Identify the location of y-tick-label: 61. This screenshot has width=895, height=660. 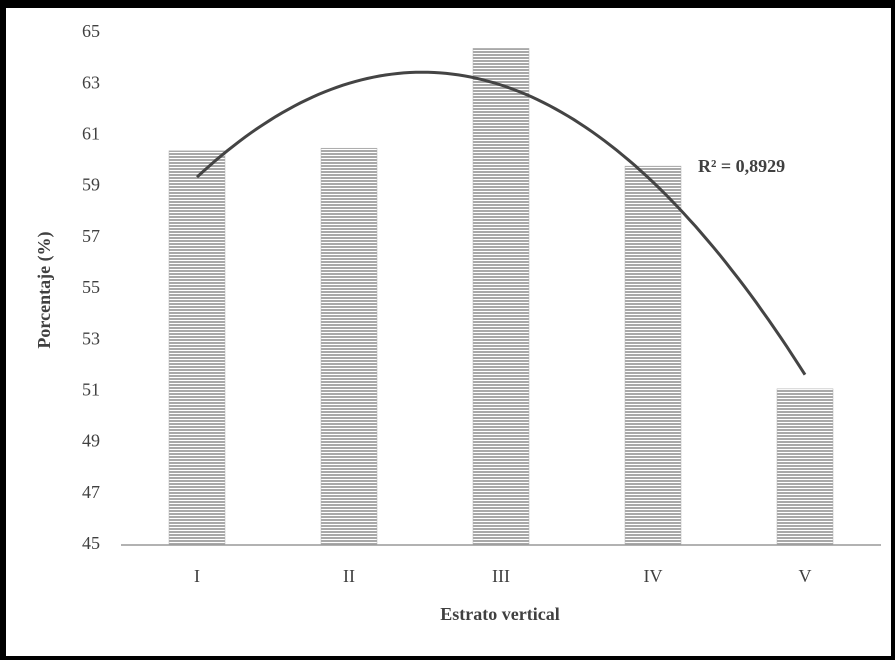
(91, 134).